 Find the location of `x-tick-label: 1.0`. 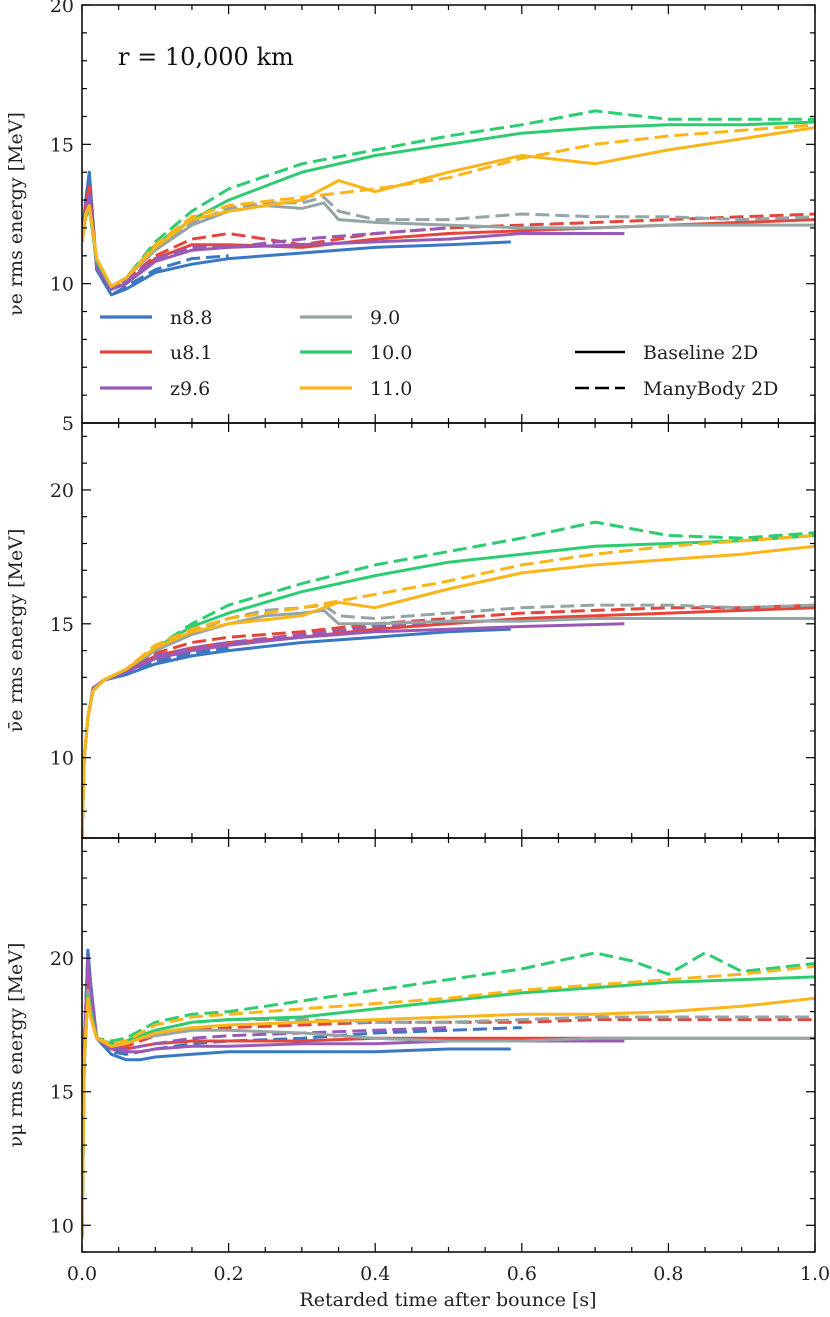

x-tick-label: 1.0 is located at coordinates (815, 1274).